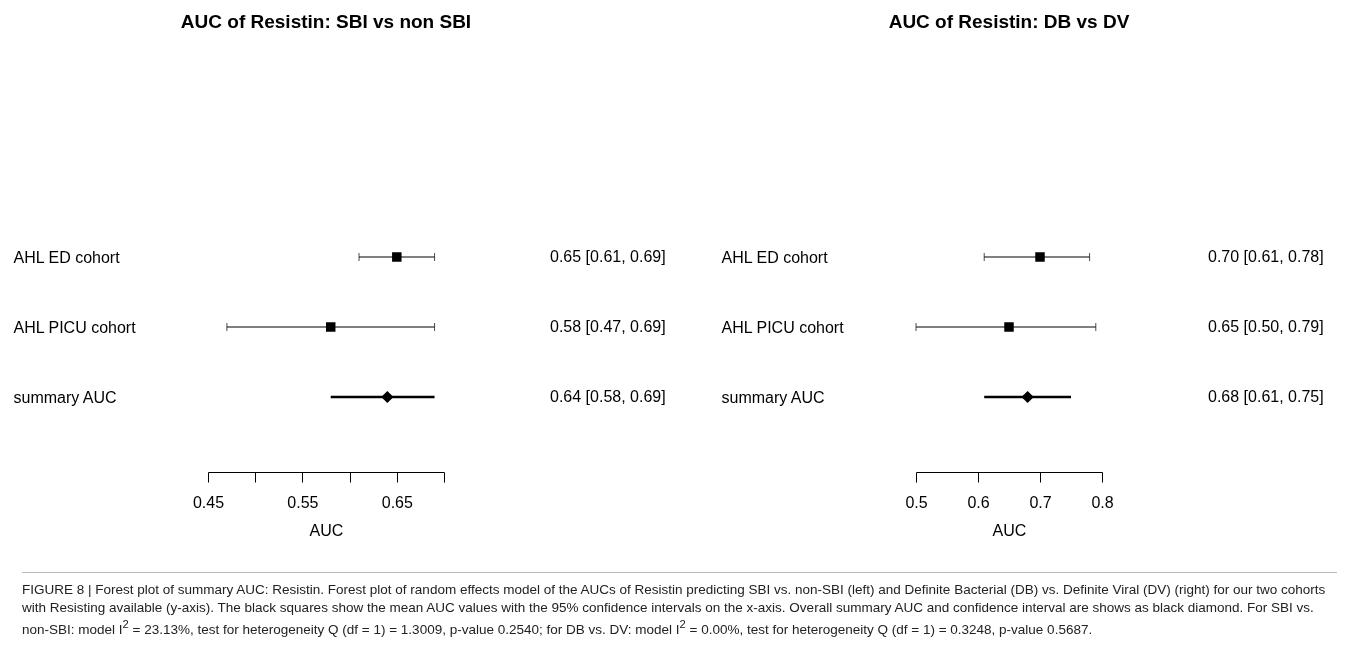 The height and width of the screenshot is (670, 1358). Describe the element at coordinates (397, 502) in the screenshot. I see `x-tick-label: 0.65` at that location.